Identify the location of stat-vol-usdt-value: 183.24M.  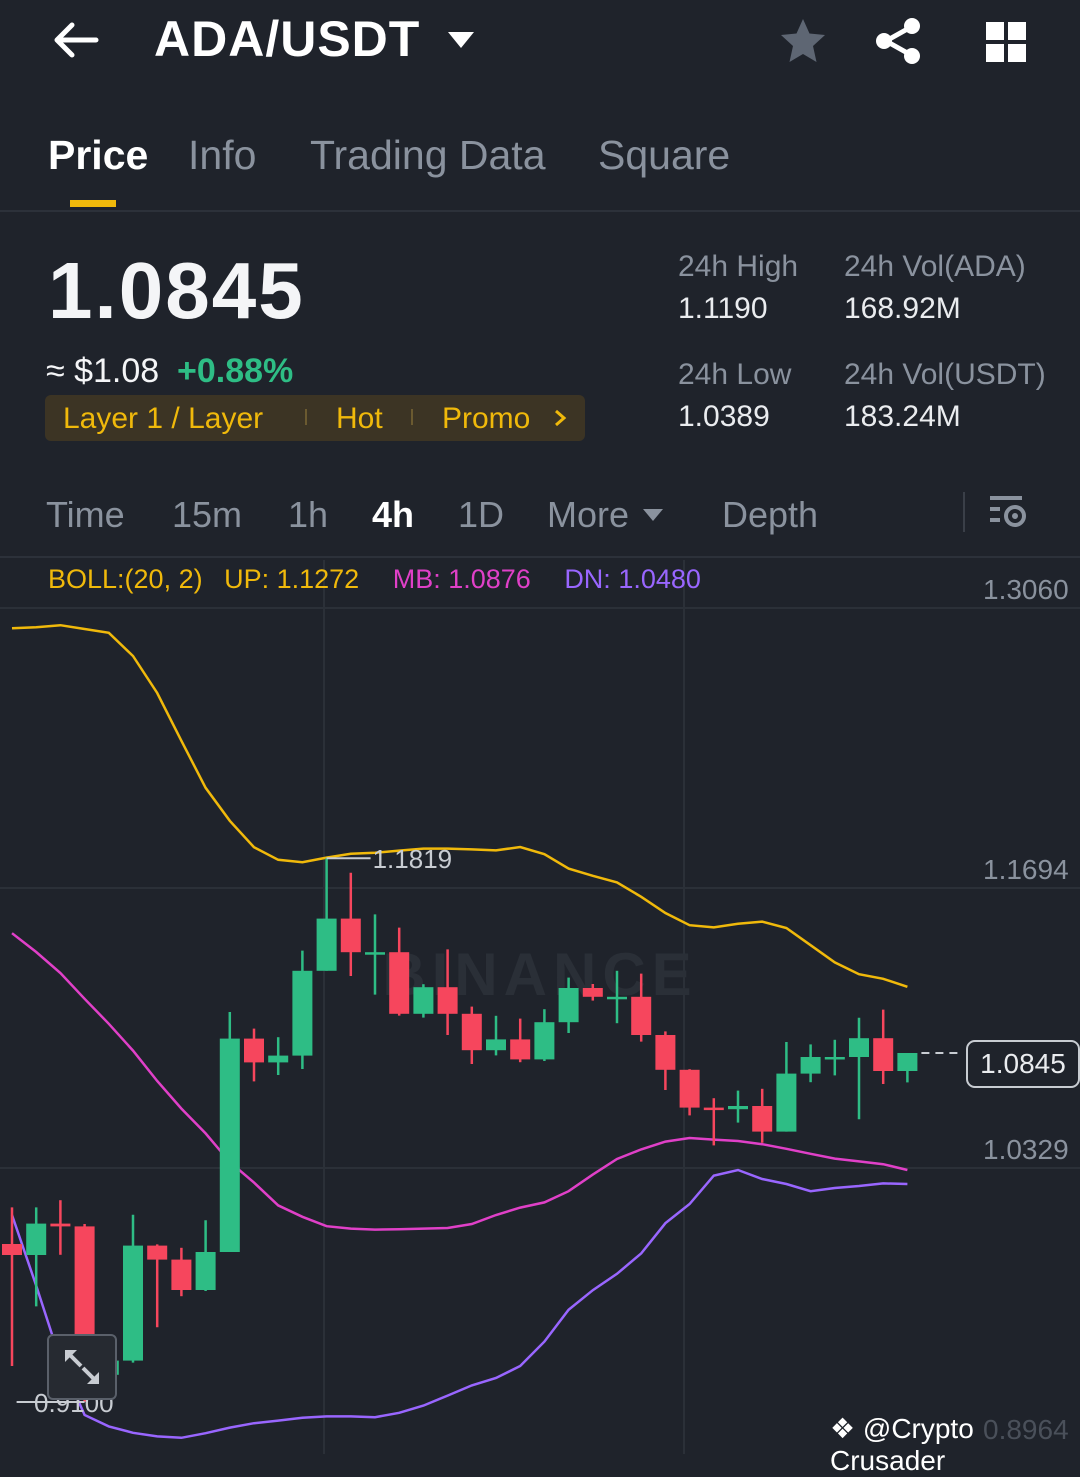
(902, 416).